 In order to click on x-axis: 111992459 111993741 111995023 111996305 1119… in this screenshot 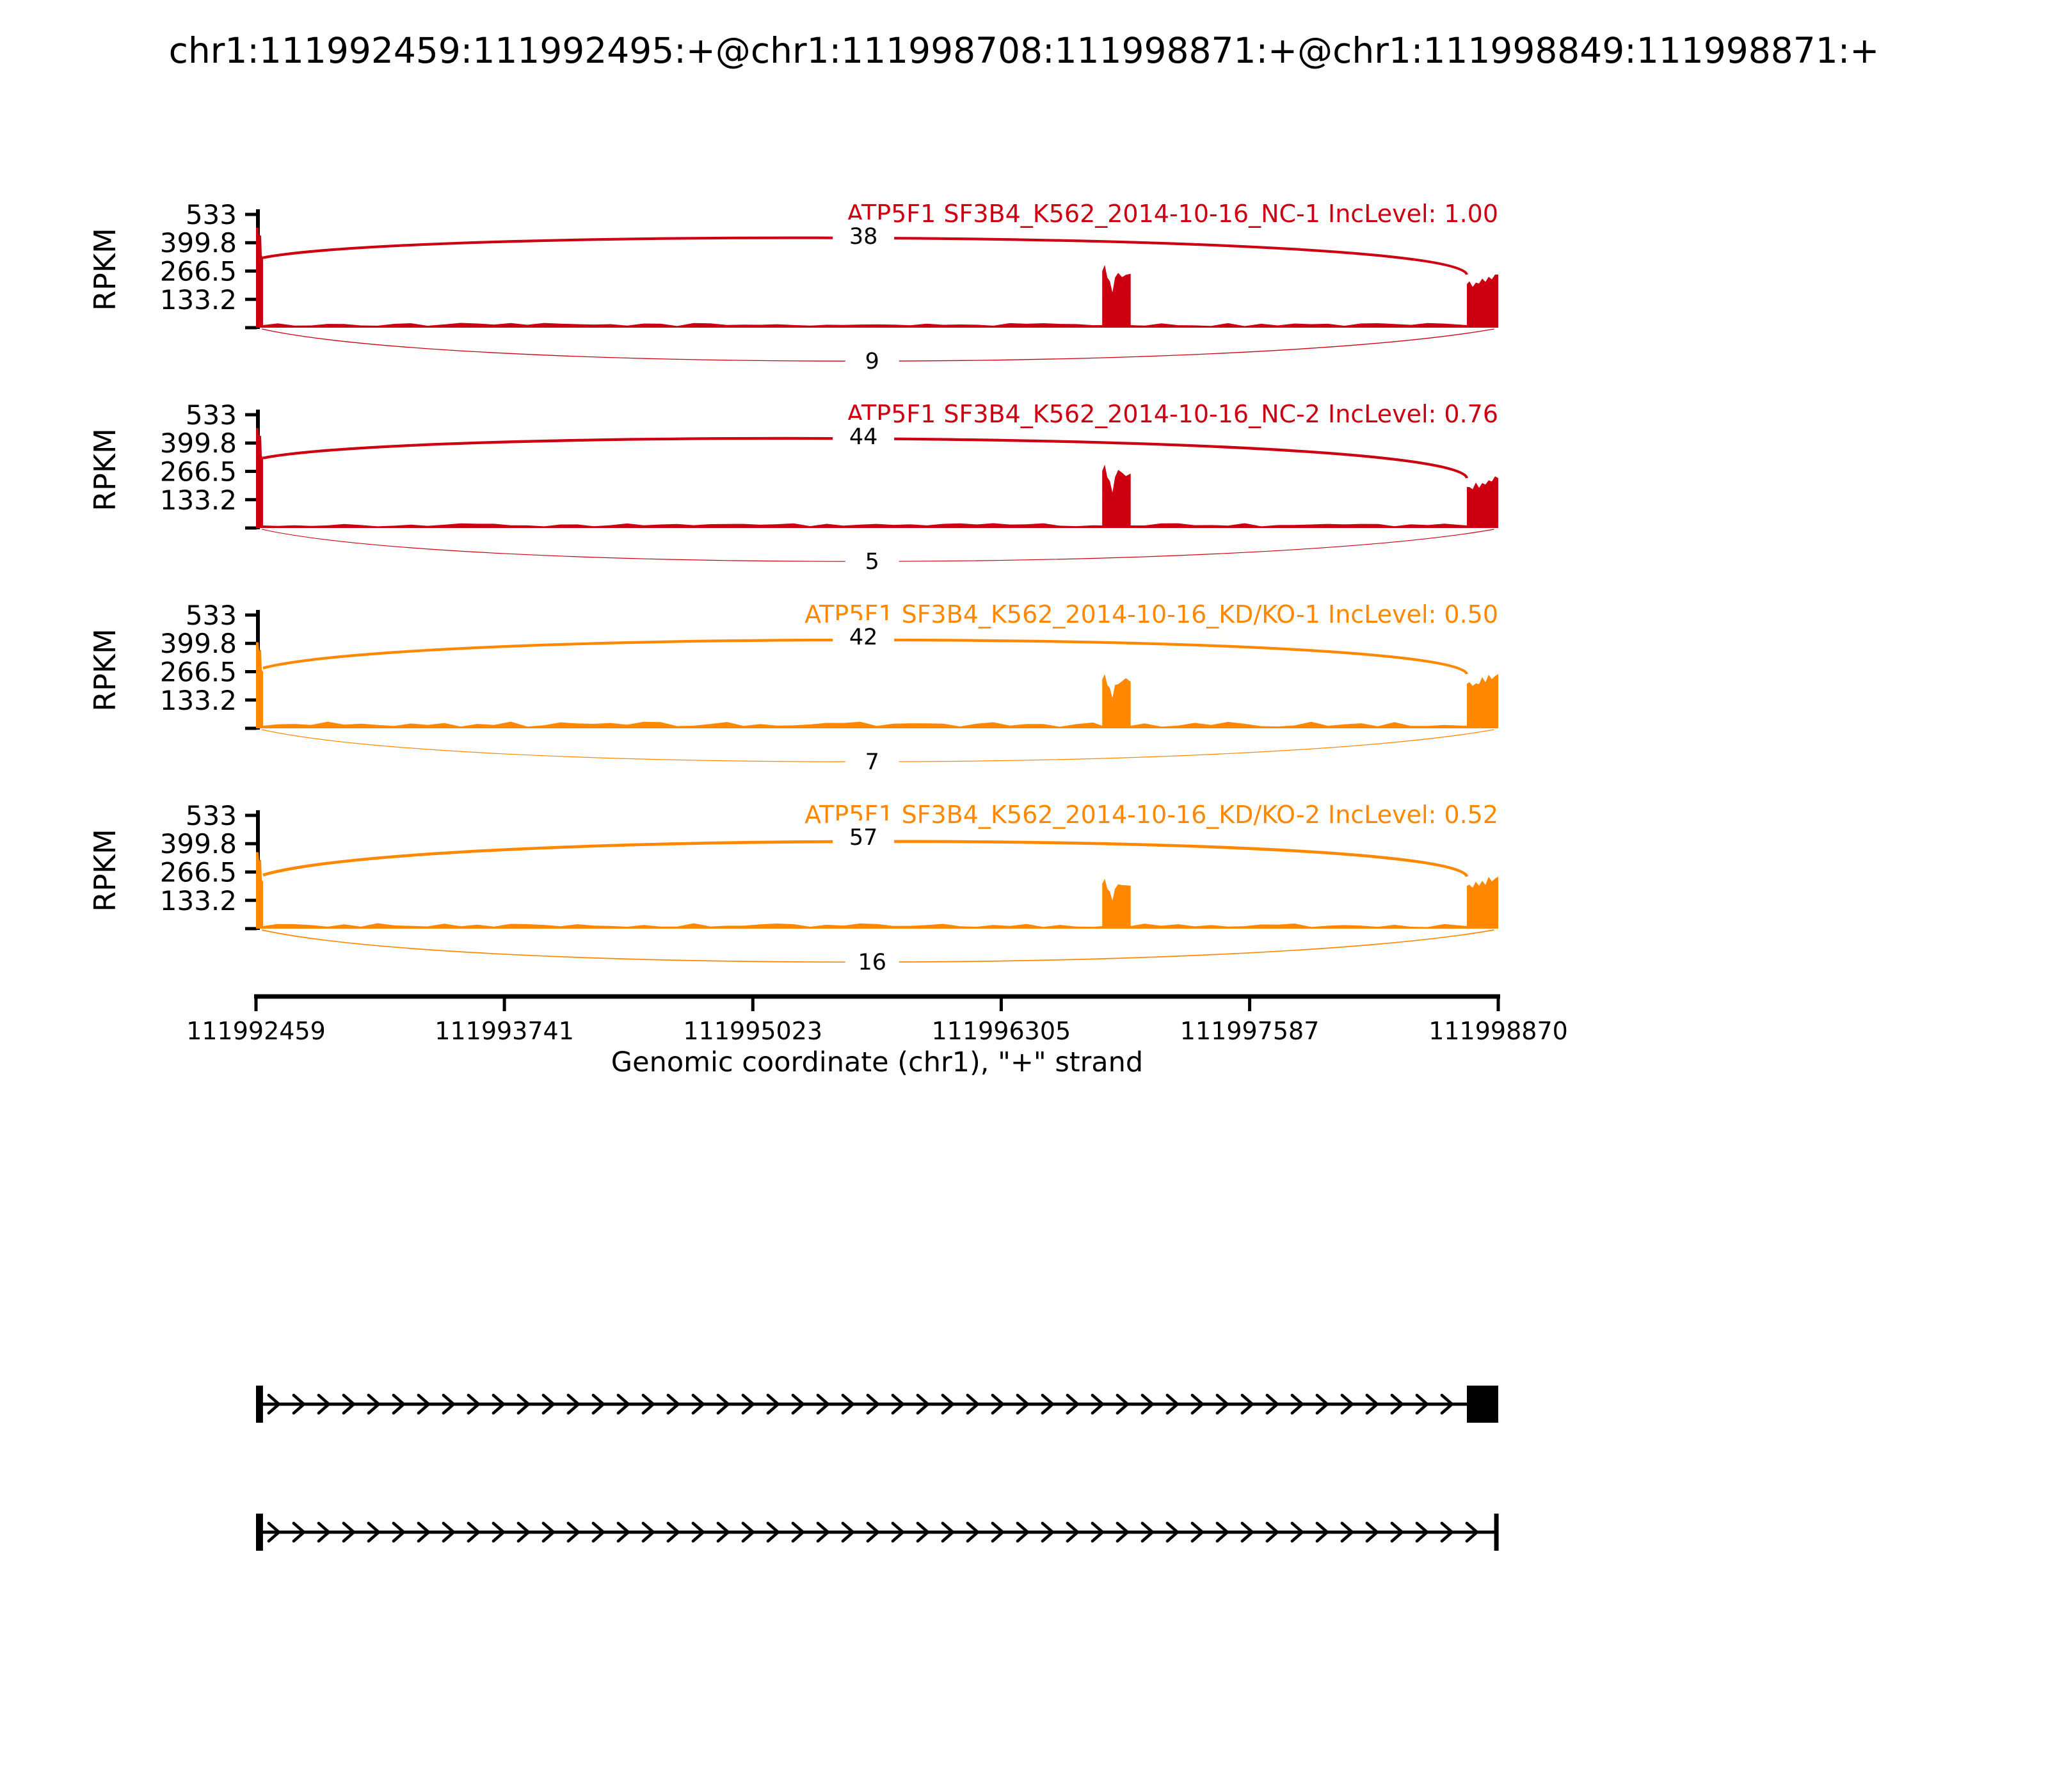, I will do `click(877, 1036)`.